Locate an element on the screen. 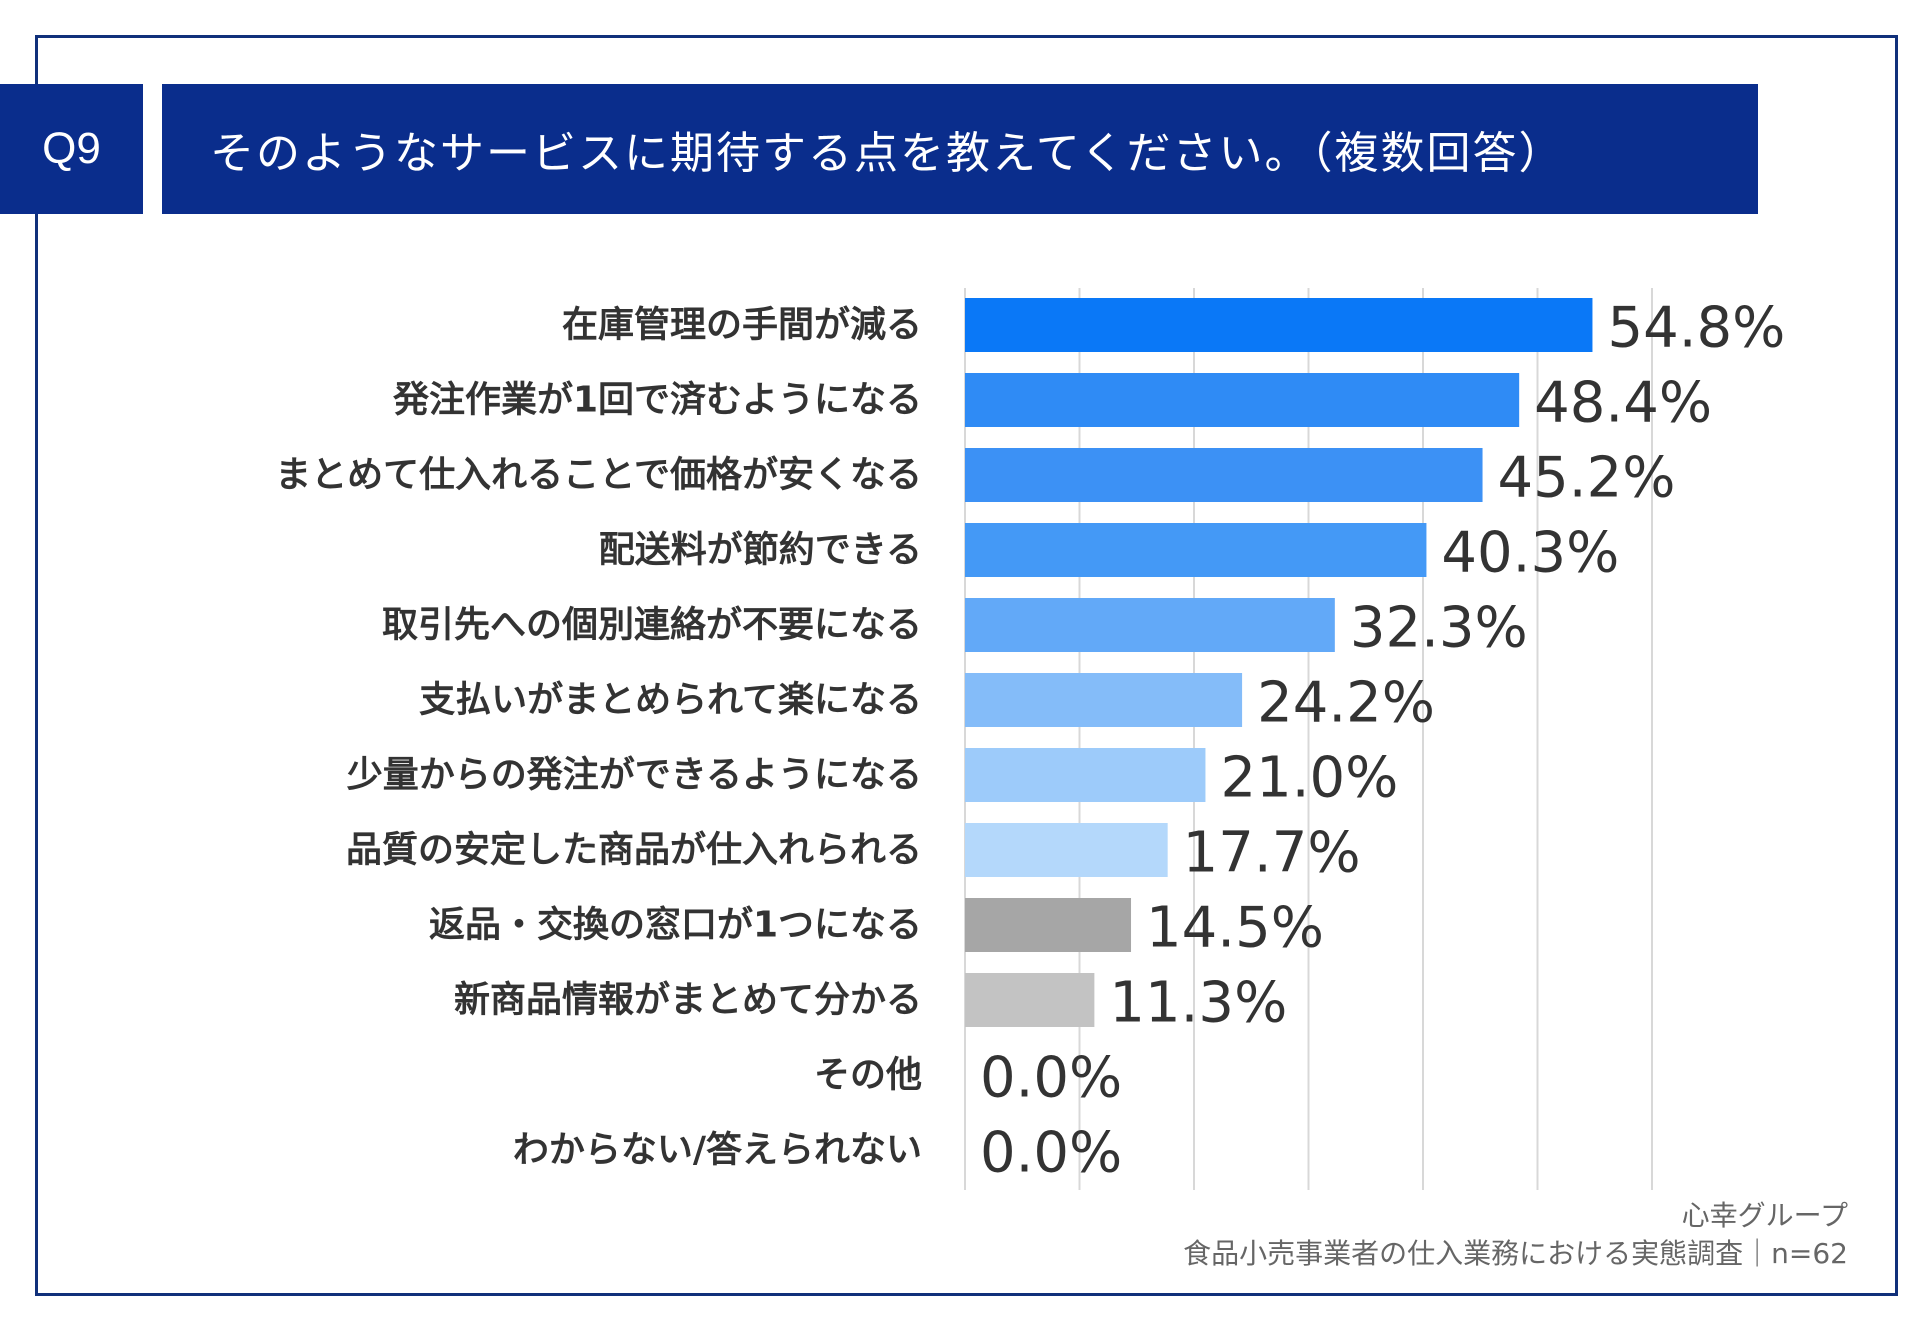  category-label: 支払いがまとめられて楽になる is located at coordinates (670, 700).